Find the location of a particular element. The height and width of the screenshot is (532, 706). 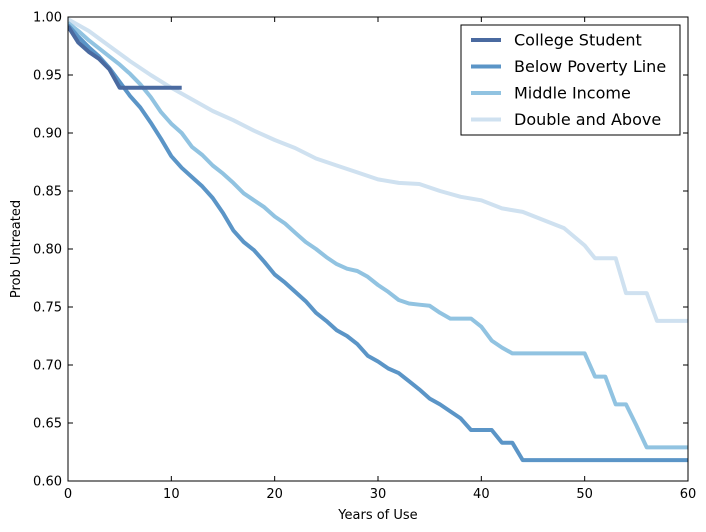

legend-label: Below Poverty Line is located at coordinates (590, 66).